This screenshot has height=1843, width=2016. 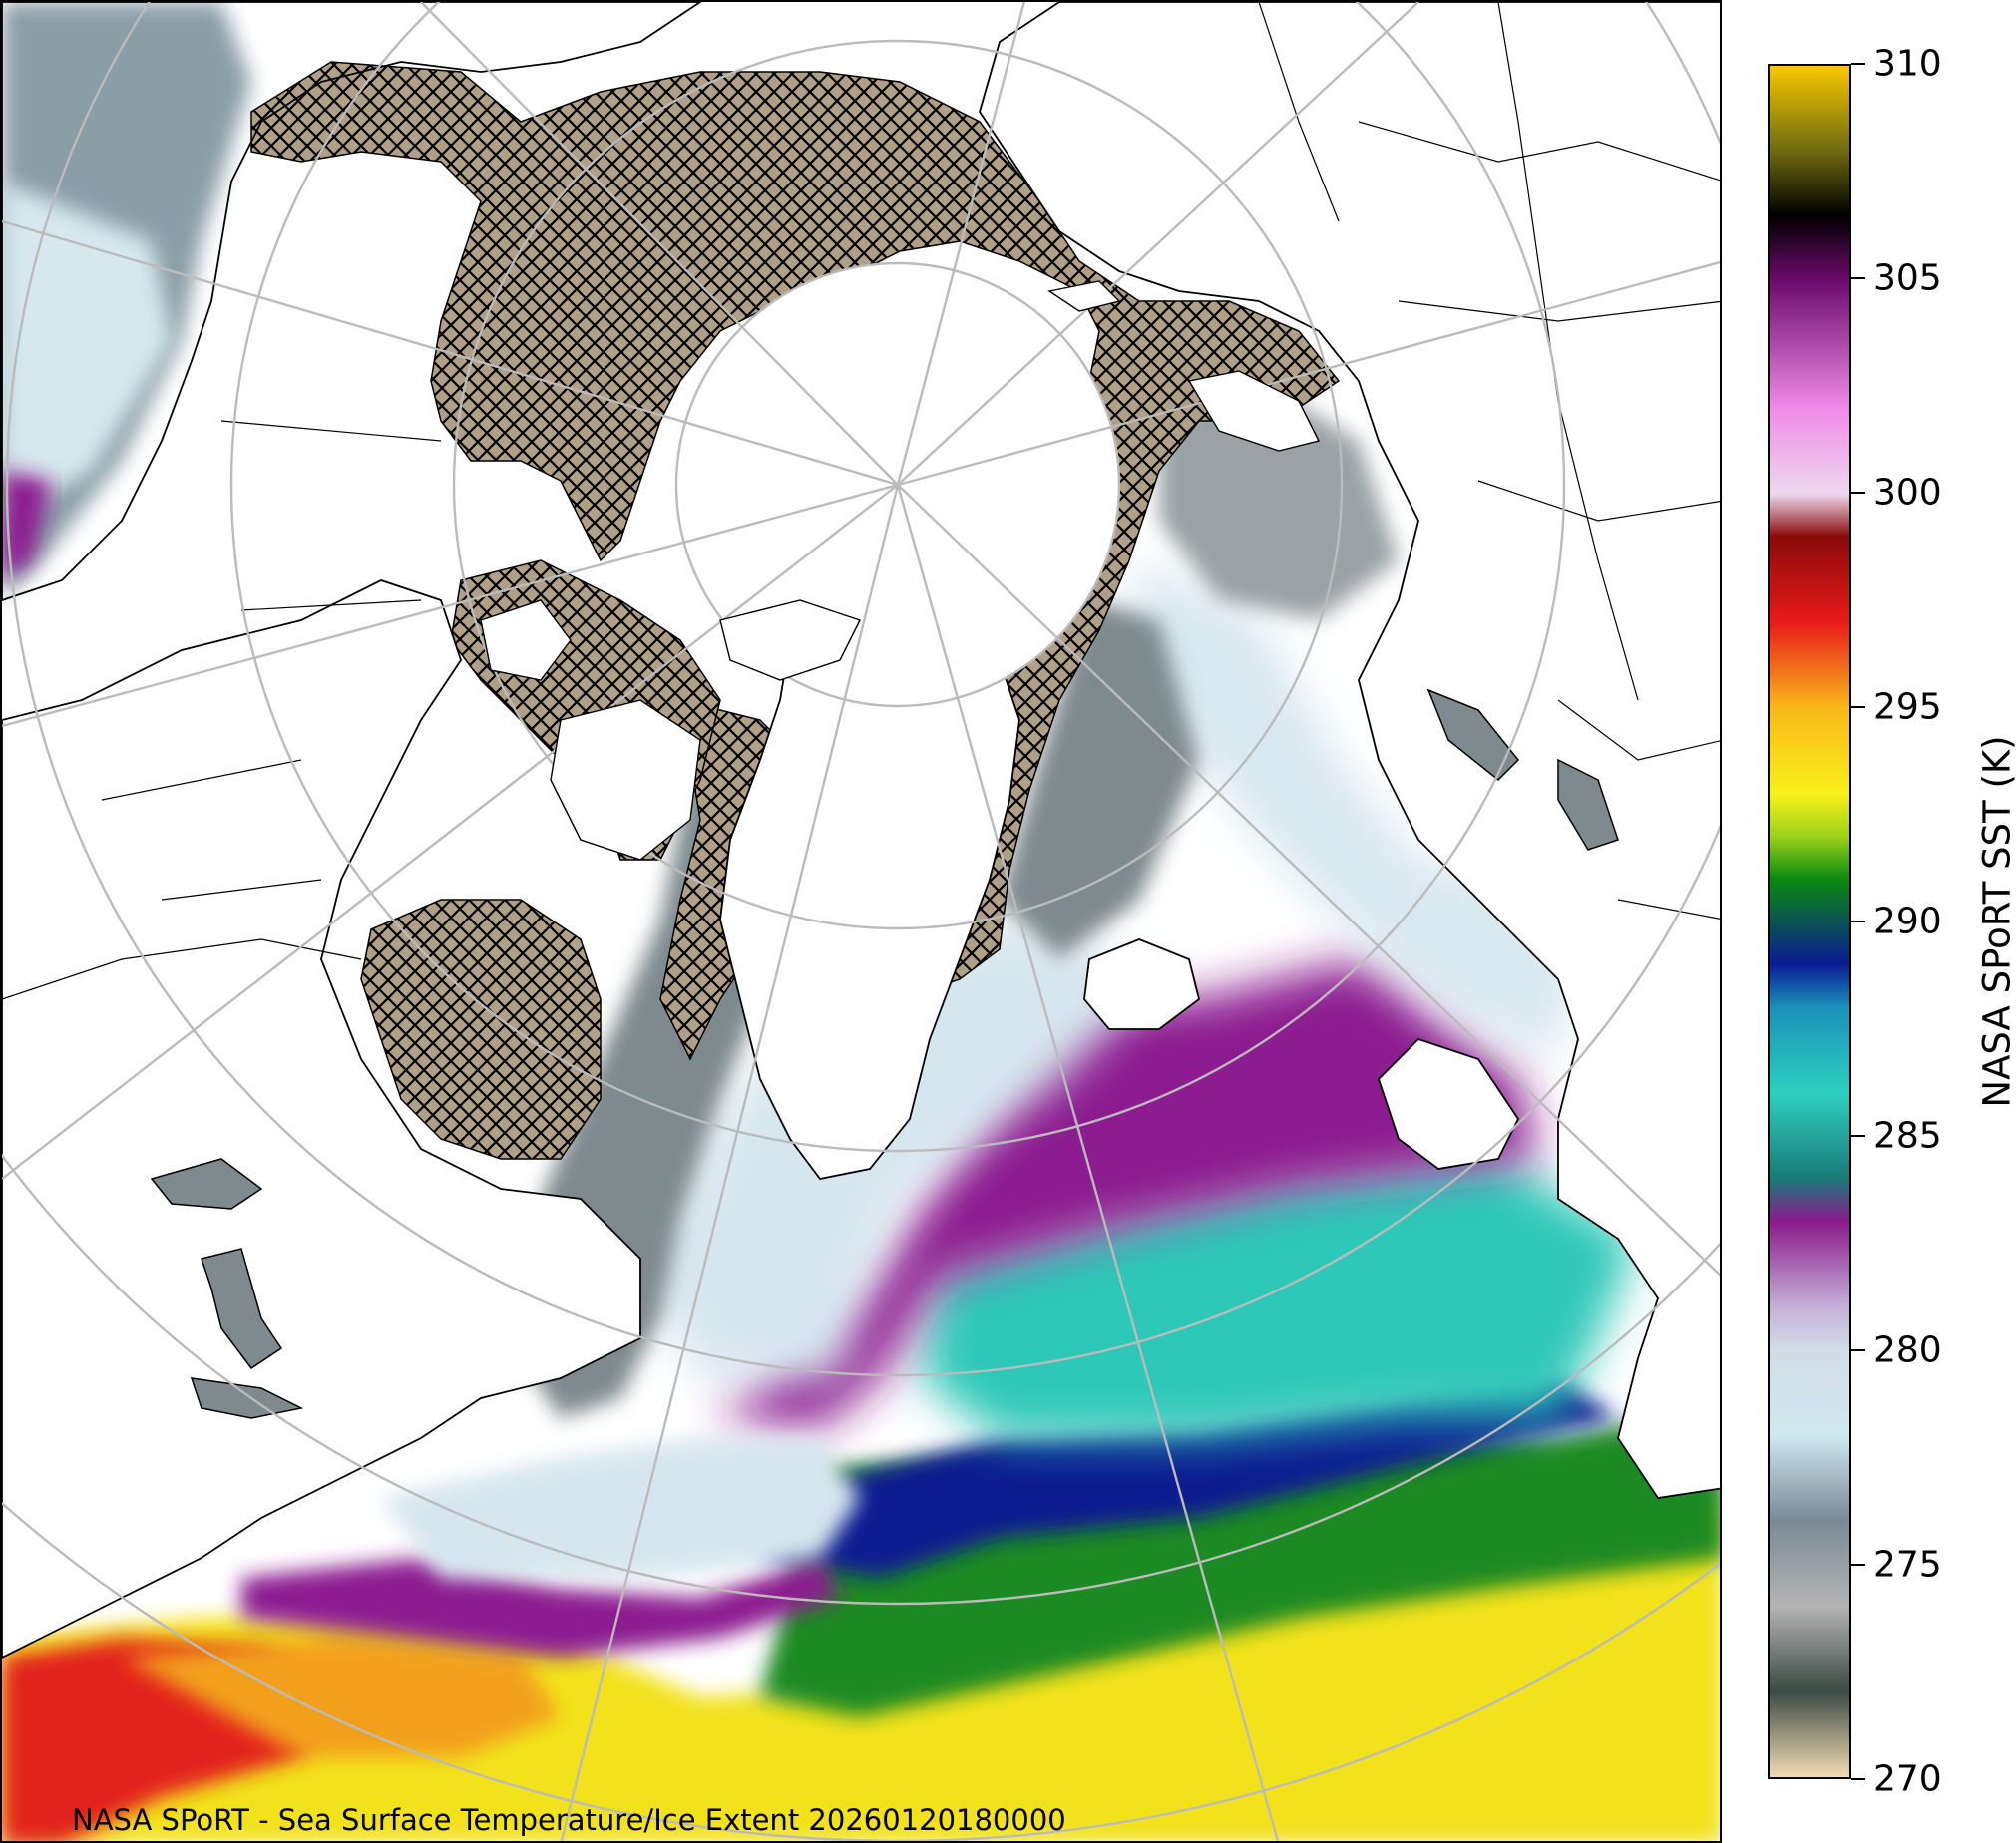 What do you see at coordinates (526, 640) in the screenshot?
I see `island-victoria` at bounding box center [526, 640].